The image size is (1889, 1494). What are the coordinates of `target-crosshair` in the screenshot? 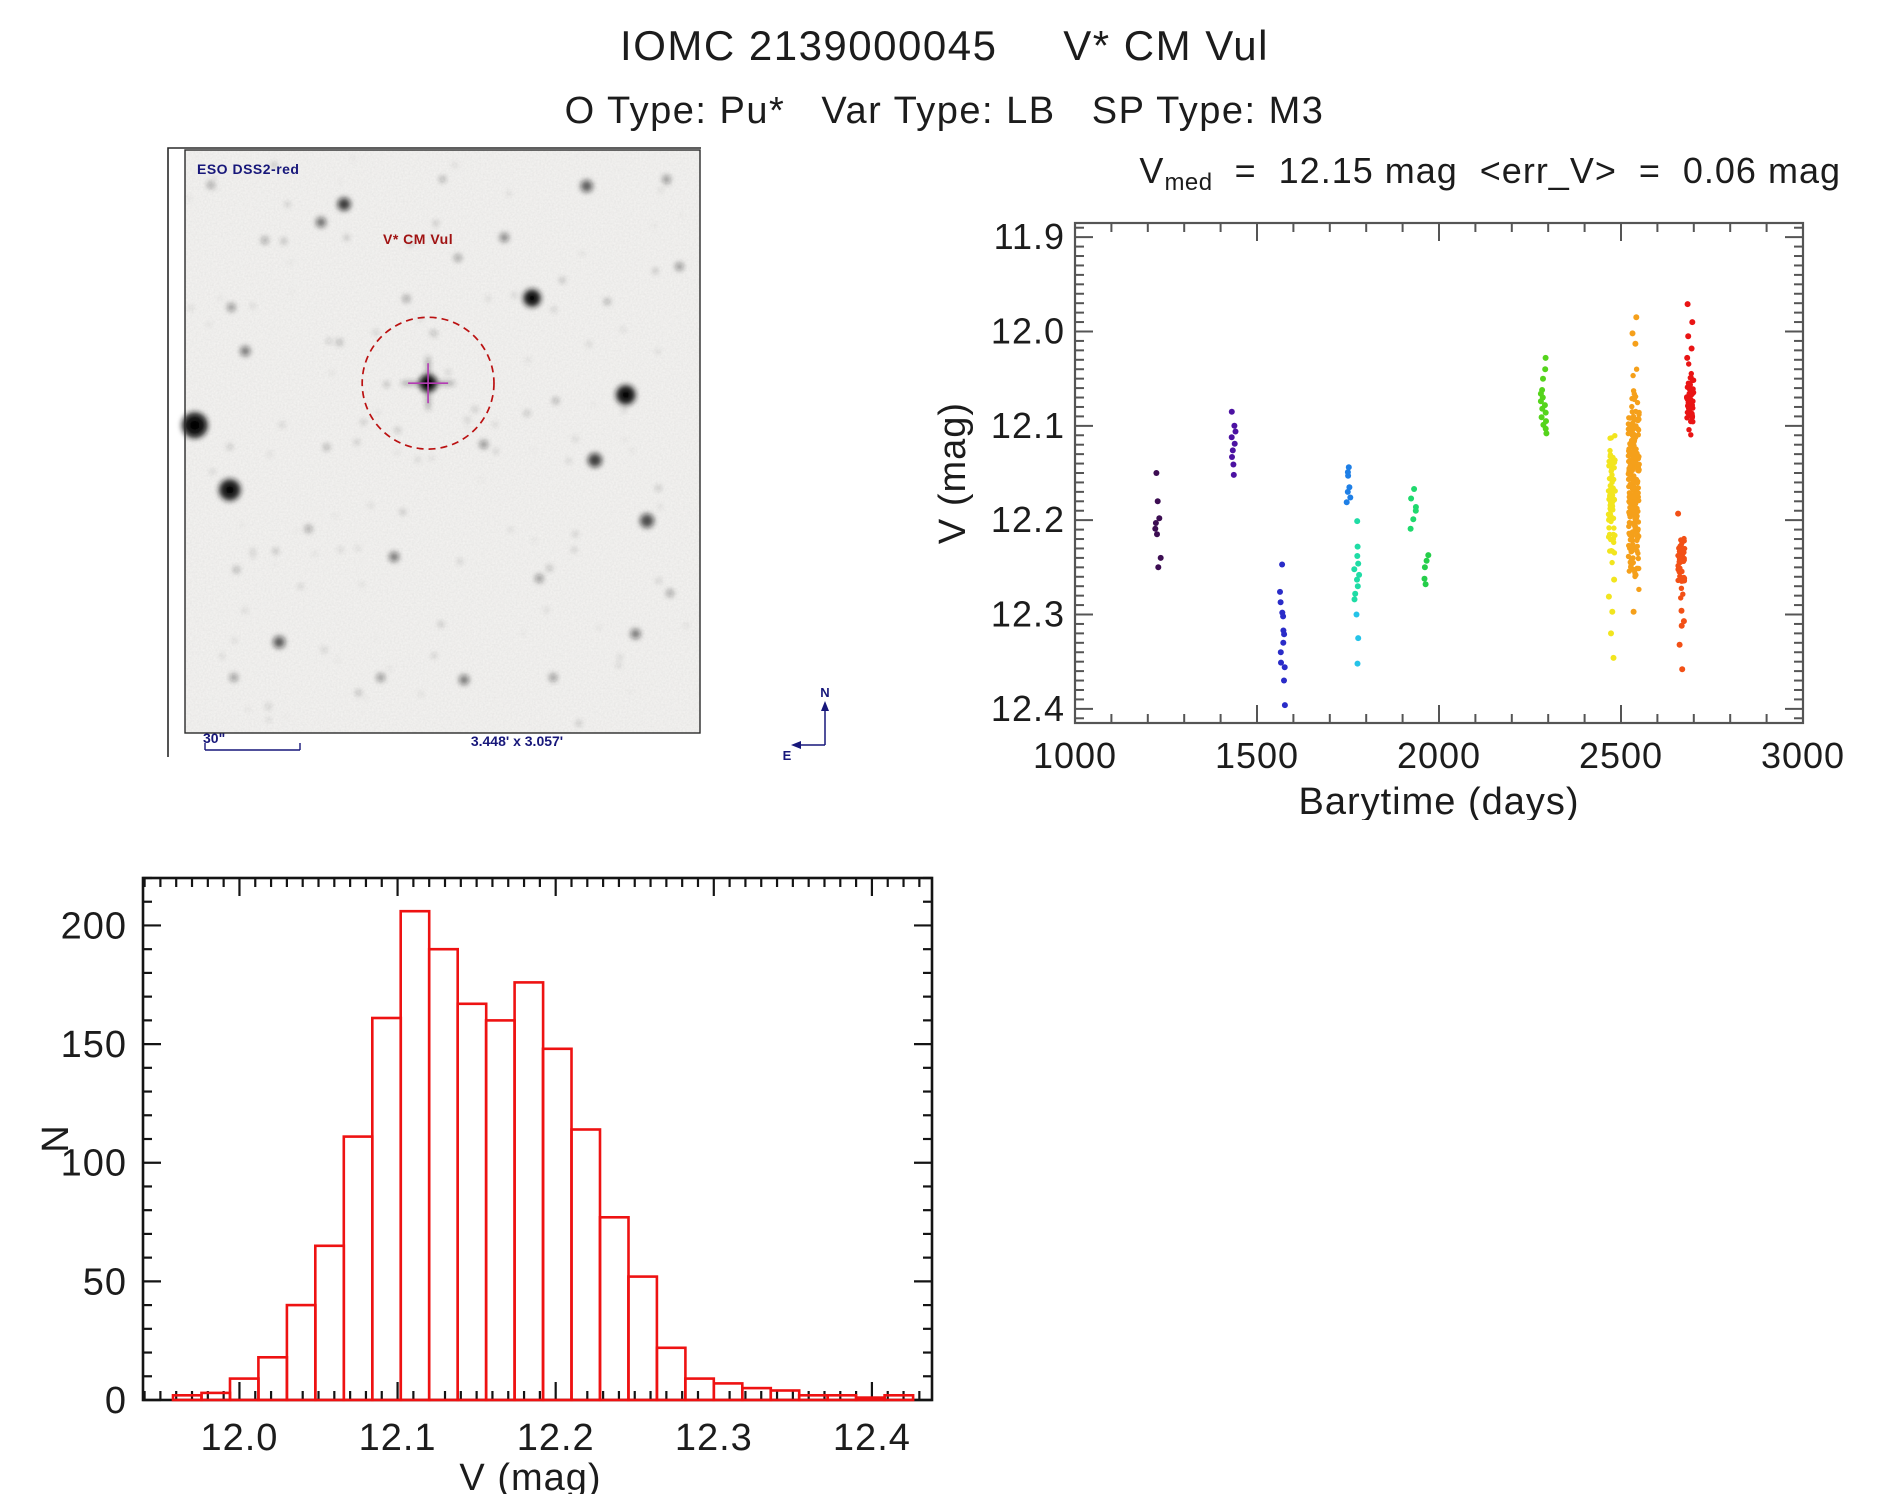 It's located at (428, 383).